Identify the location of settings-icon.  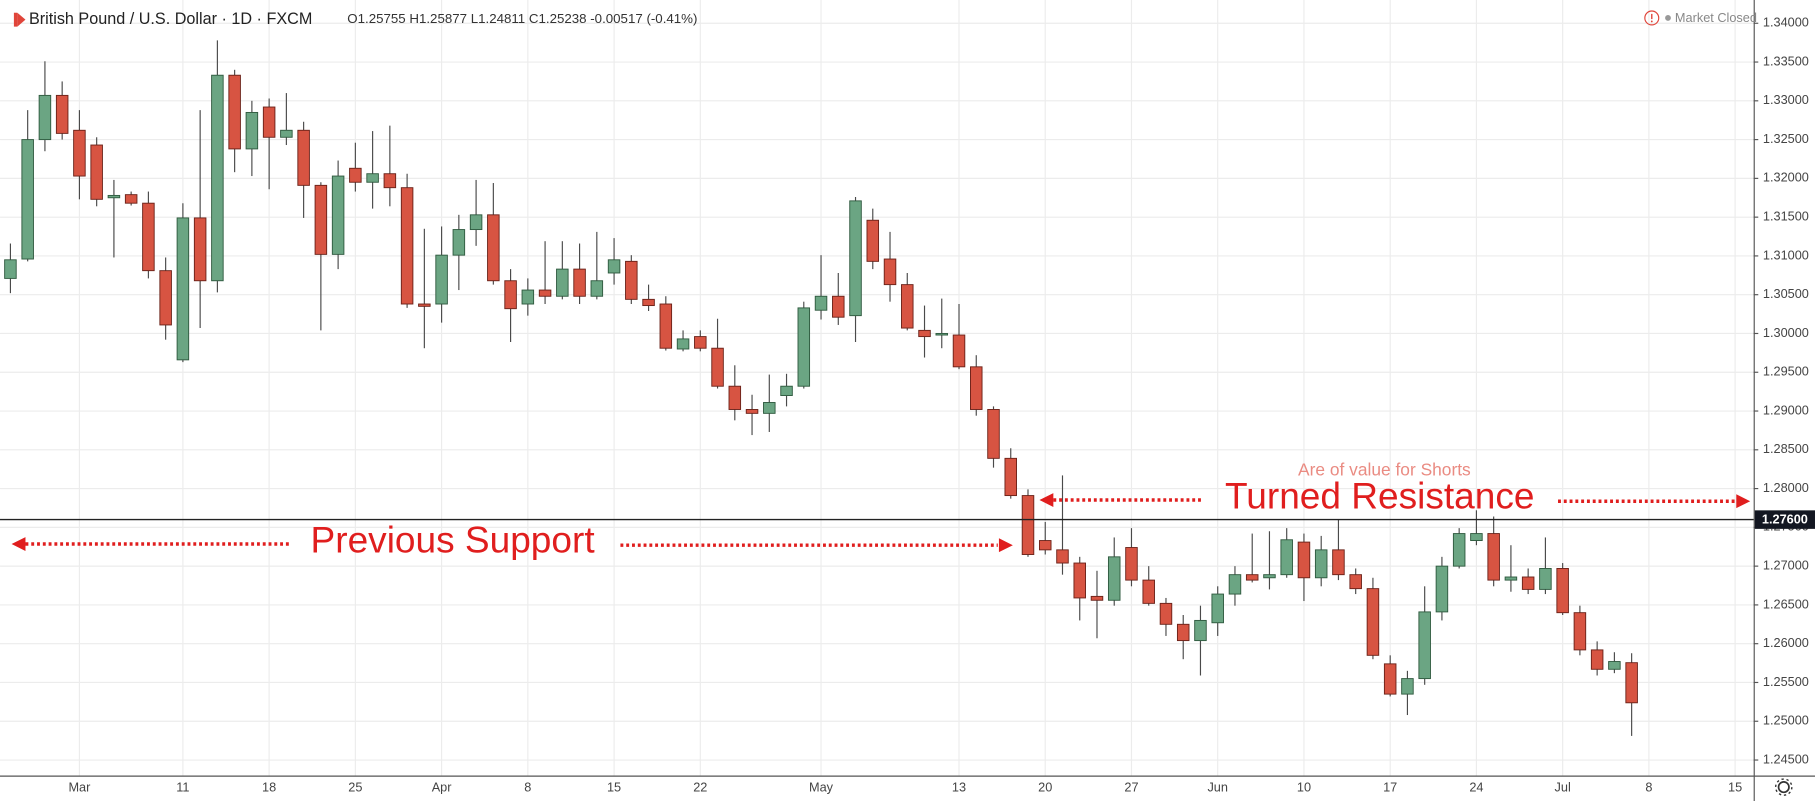
(1783, 787).